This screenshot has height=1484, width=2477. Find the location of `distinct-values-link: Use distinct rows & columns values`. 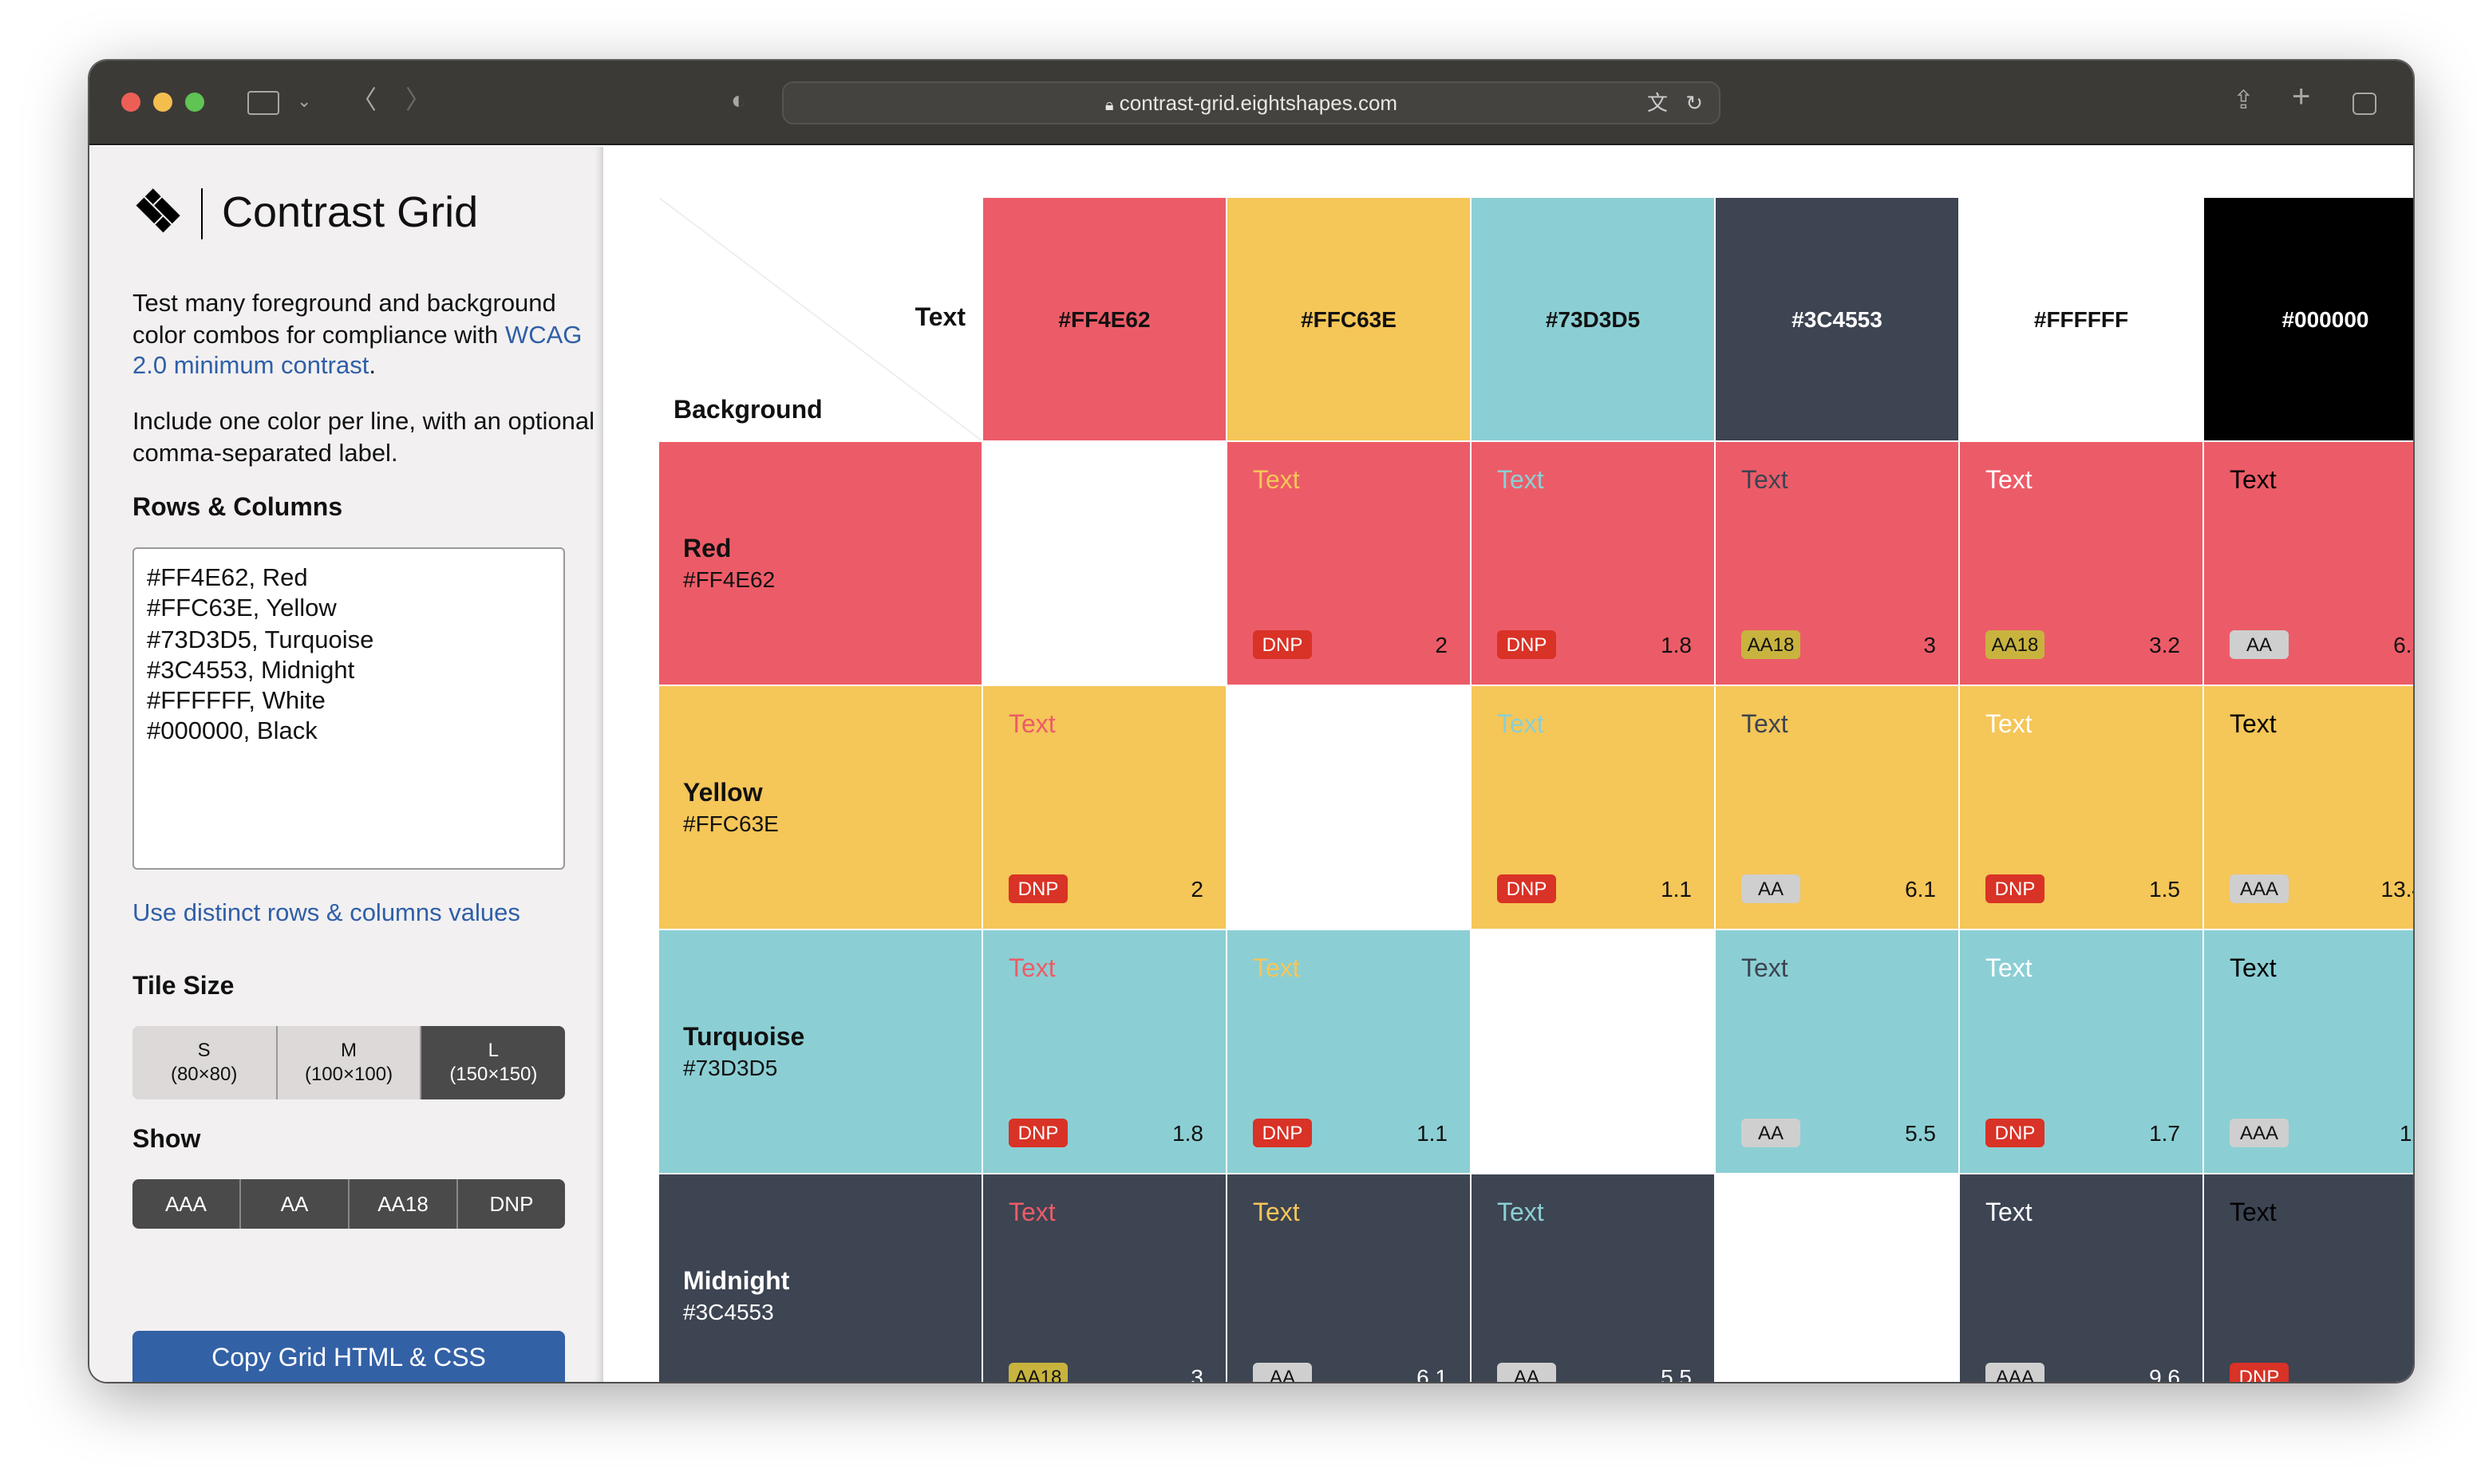

distinct-values-link: Use distinct rows & columns values is located at coordinates (326, 913).